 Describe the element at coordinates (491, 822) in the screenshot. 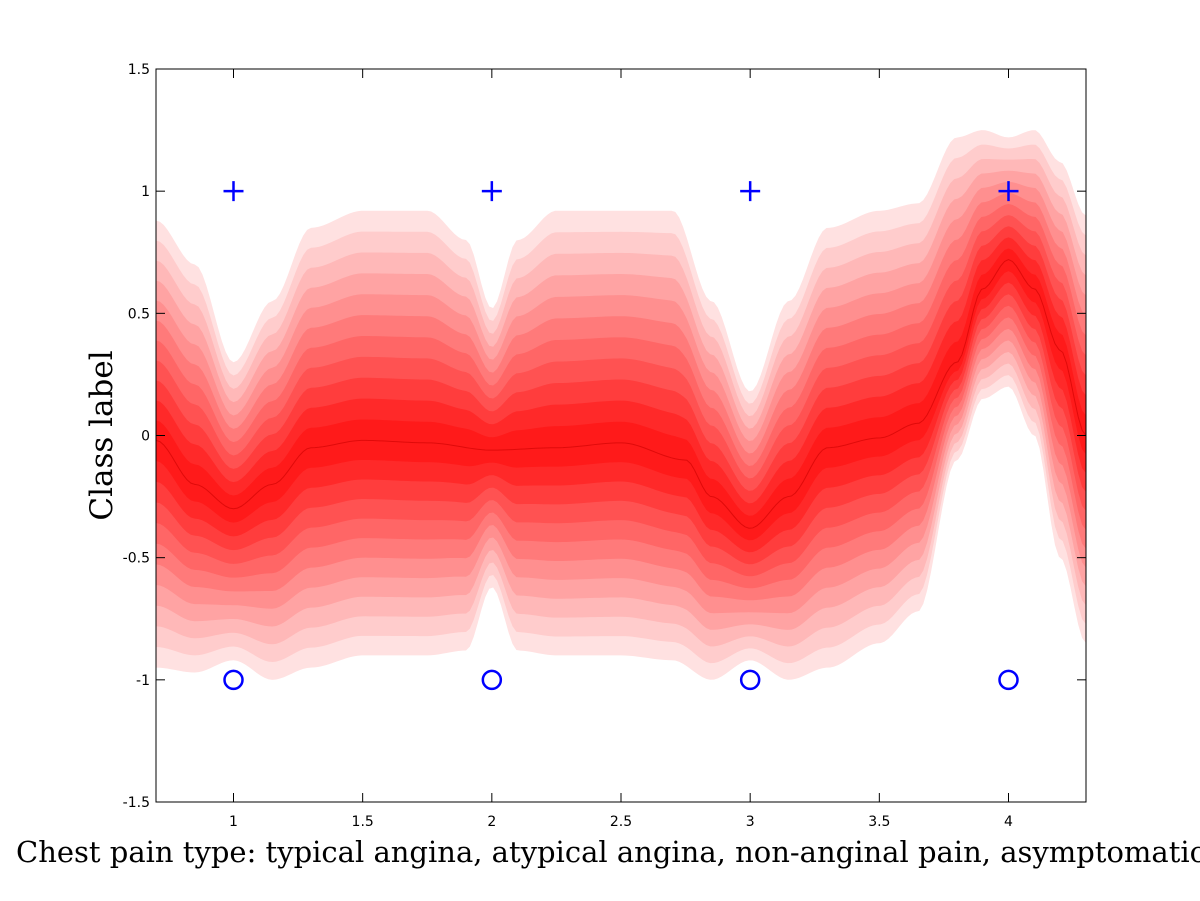

I see `x-tick-label: 2` at that location.